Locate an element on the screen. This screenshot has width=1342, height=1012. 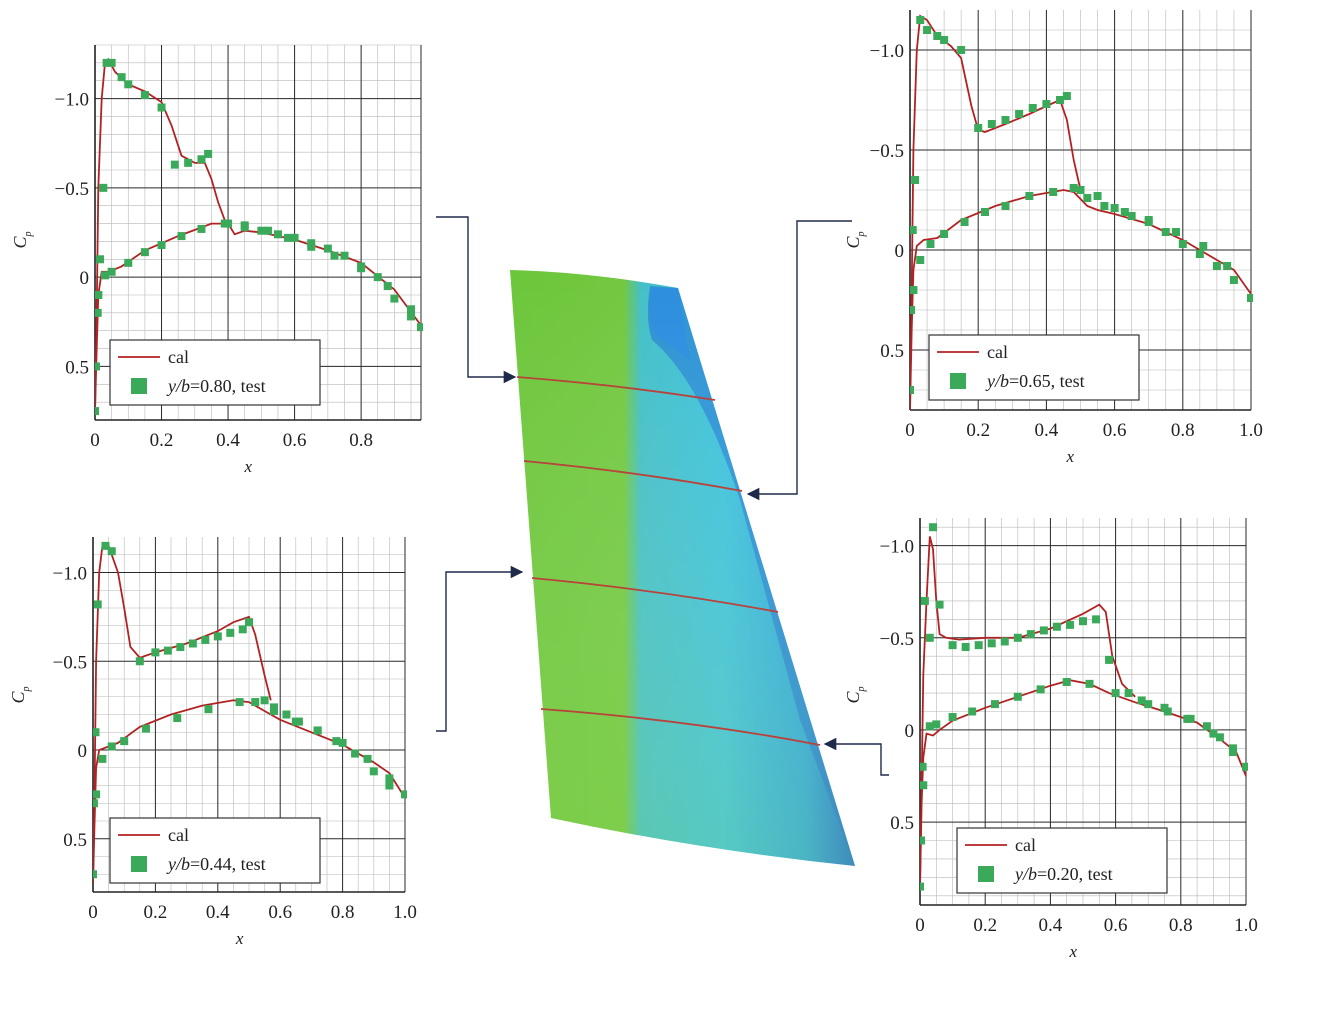
legend-test-value: =0.65, test is located at coordinates (1047, 381).